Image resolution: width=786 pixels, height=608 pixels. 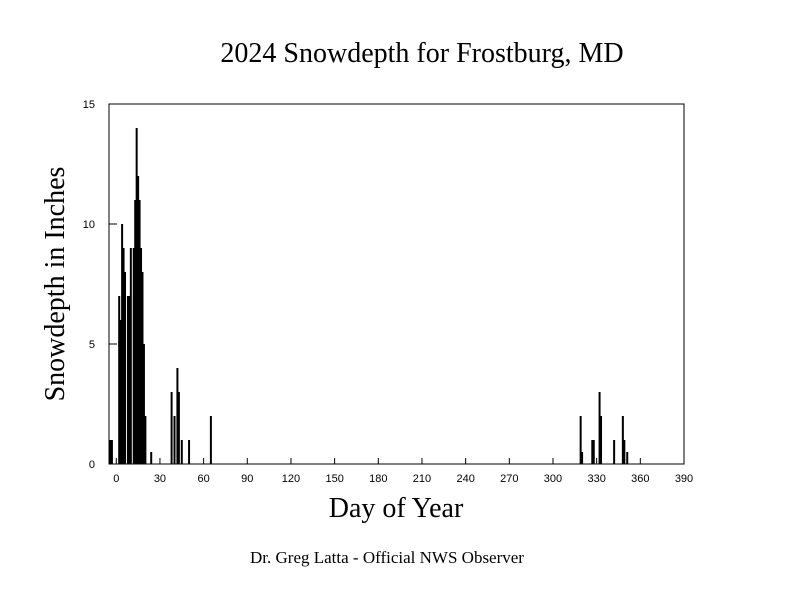 I want to click on x-tick-label: 330, so click(x=596, y=479).